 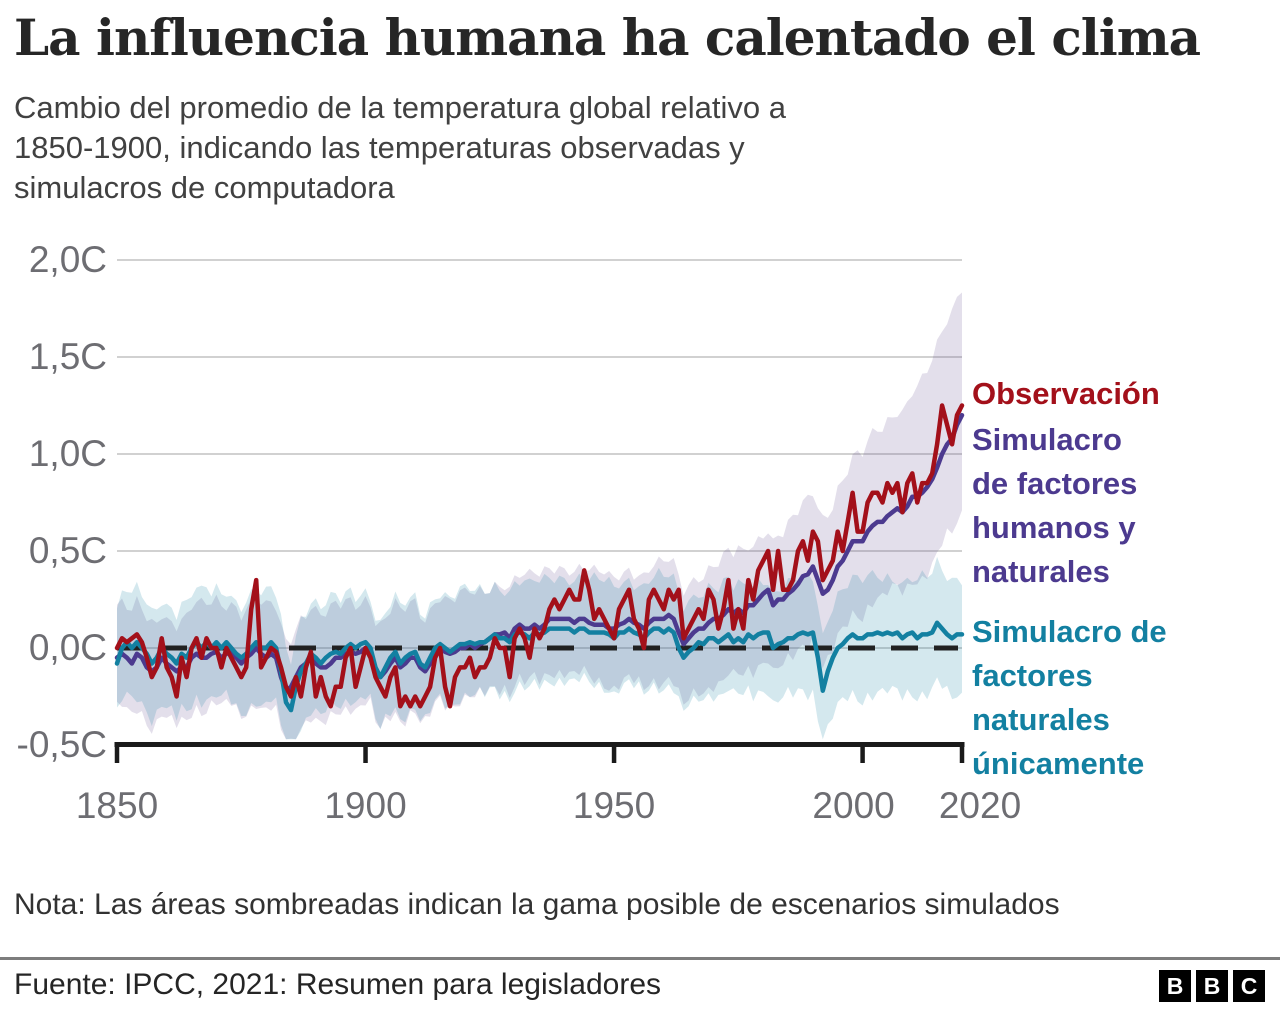 I want to click on legend-observation: Observación, so click(x=1066, y=394).